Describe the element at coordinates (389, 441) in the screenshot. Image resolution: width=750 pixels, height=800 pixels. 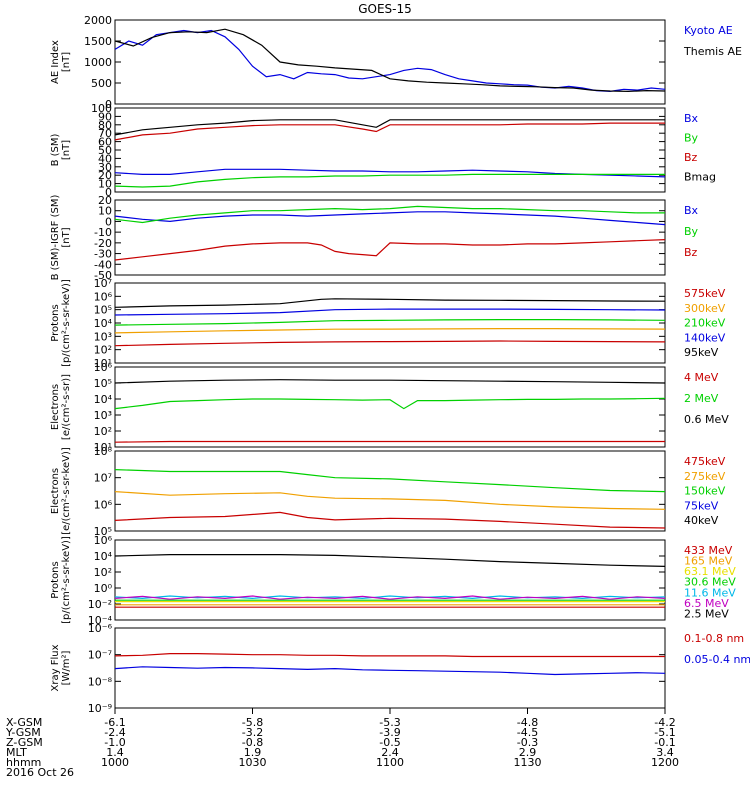
I see `series-4-mev` at that location.